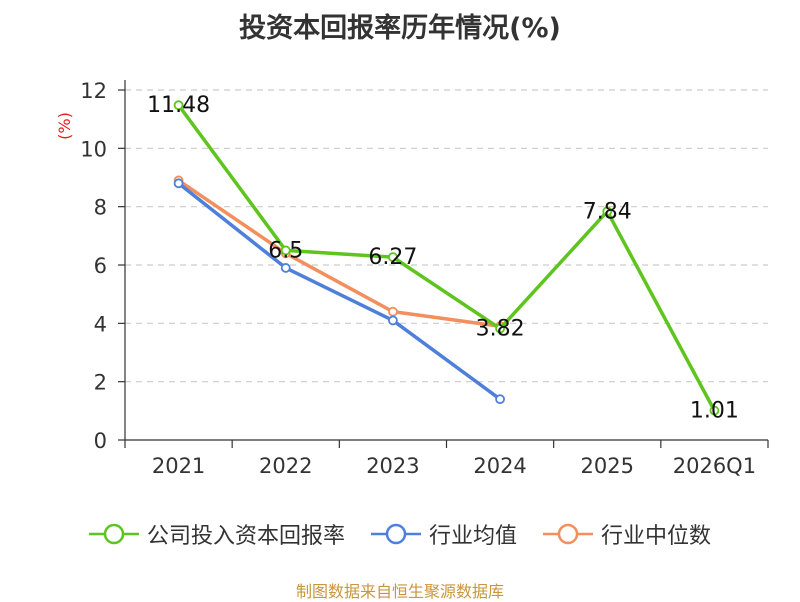  I want to click on y-tick-label: 0, so click(100, 441).